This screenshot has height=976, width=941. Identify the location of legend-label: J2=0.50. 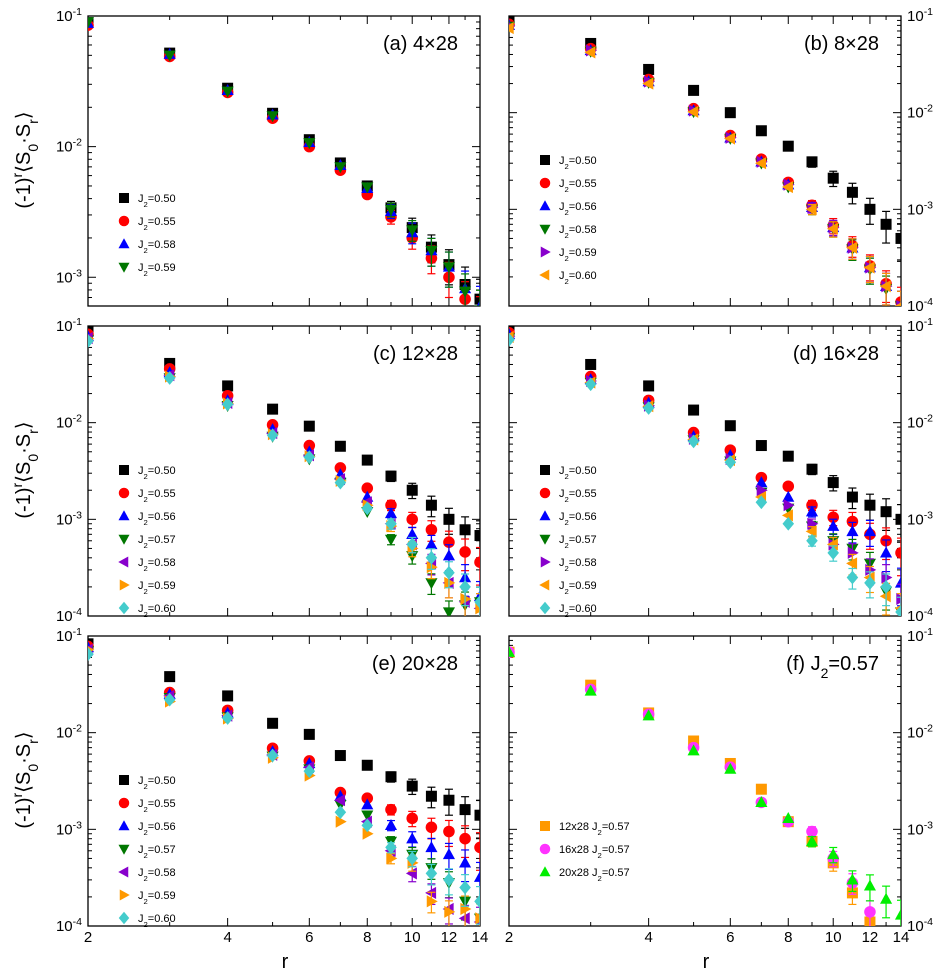
(157, 201).